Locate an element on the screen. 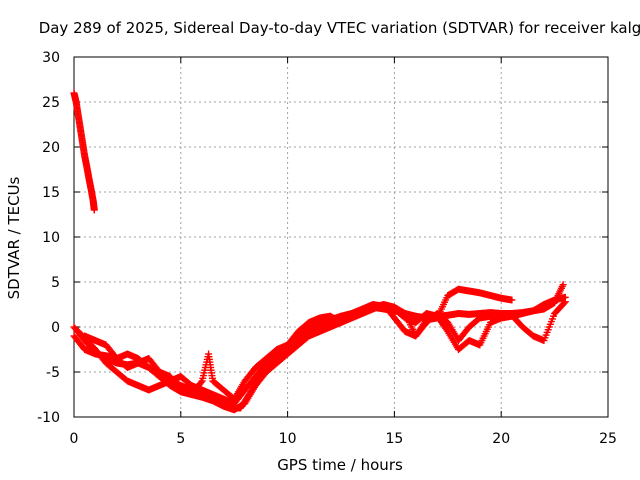 Image resolution: width=640 pixels, height=480 pixels. x-tick-label: 15 is located at coordinates (394, 439).